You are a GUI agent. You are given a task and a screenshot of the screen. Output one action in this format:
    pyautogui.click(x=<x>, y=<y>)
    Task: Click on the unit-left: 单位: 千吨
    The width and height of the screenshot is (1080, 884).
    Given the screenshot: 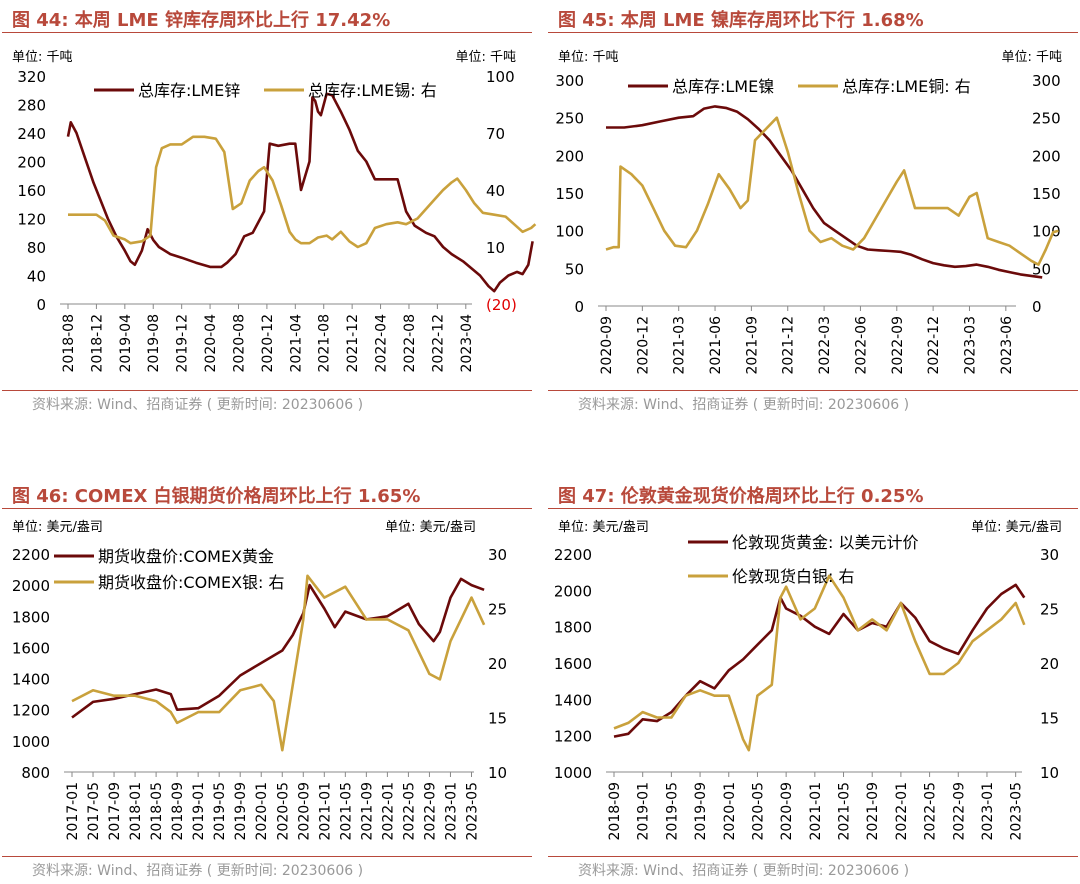 What is the action you would take?
    pyautogui.click(x=42, y=57)
    